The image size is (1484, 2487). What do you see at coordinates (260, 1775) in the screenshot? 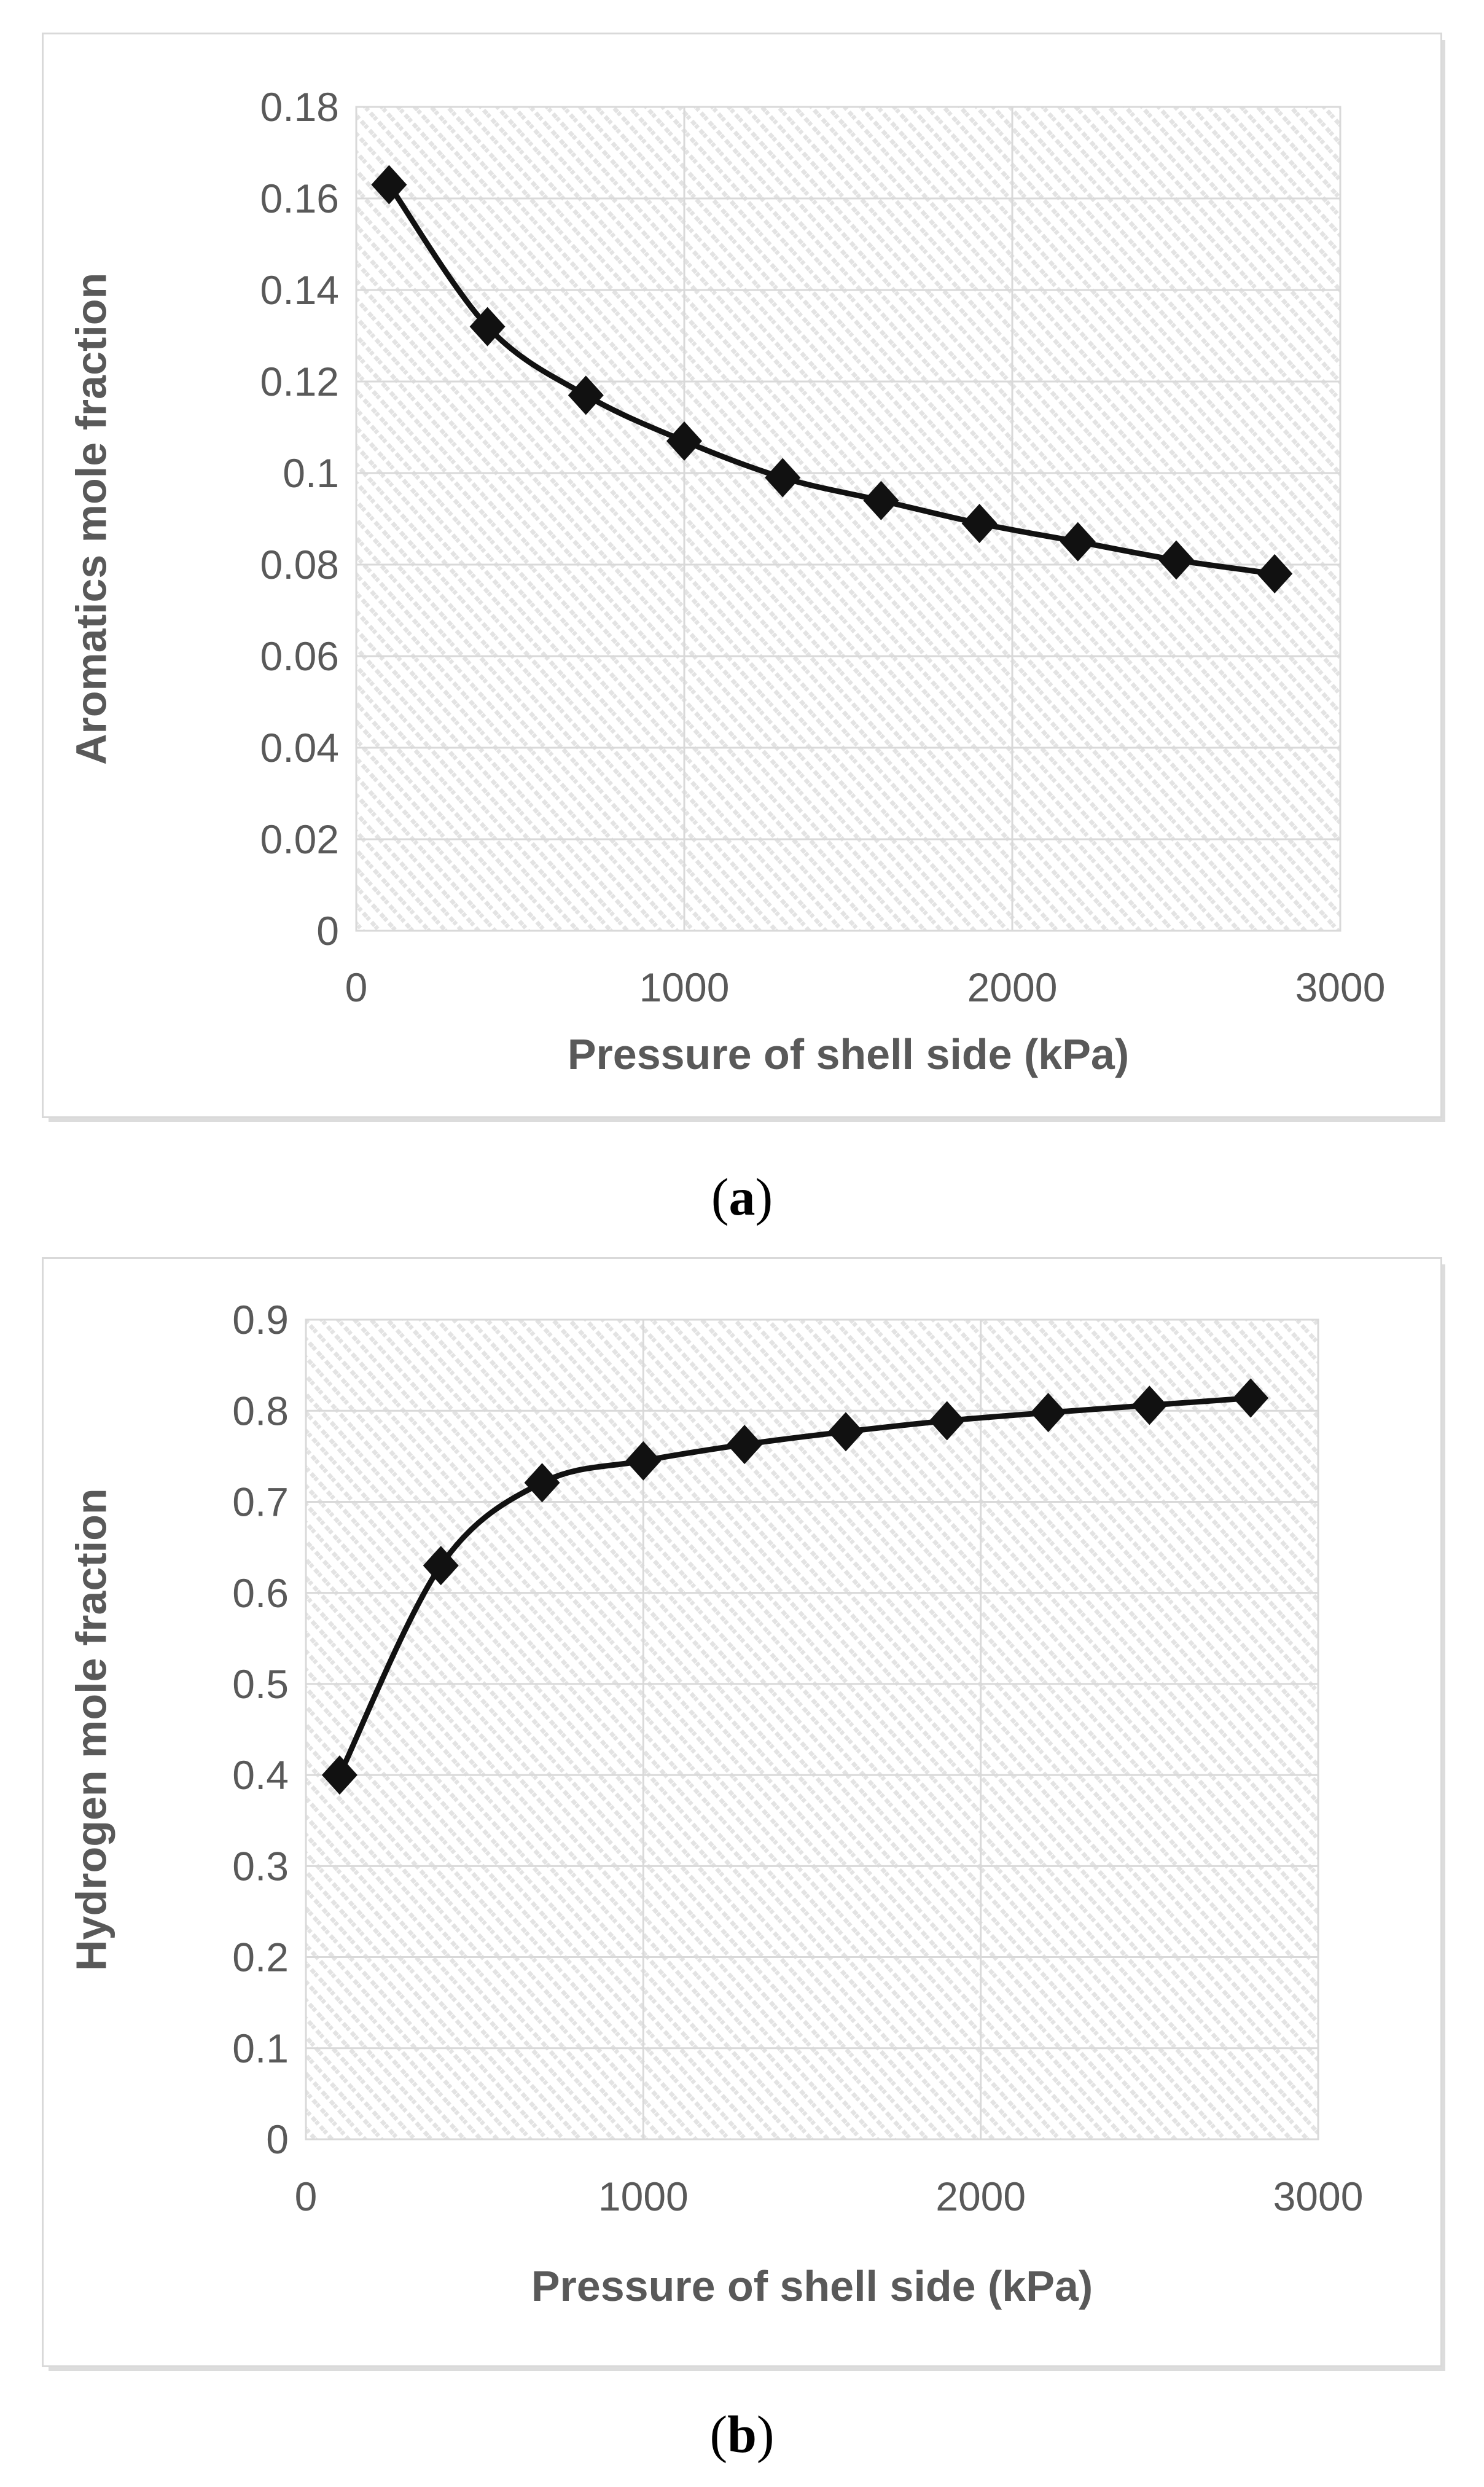
I see `y-tick-label: 0.4` at bounding box center [260, 1775].